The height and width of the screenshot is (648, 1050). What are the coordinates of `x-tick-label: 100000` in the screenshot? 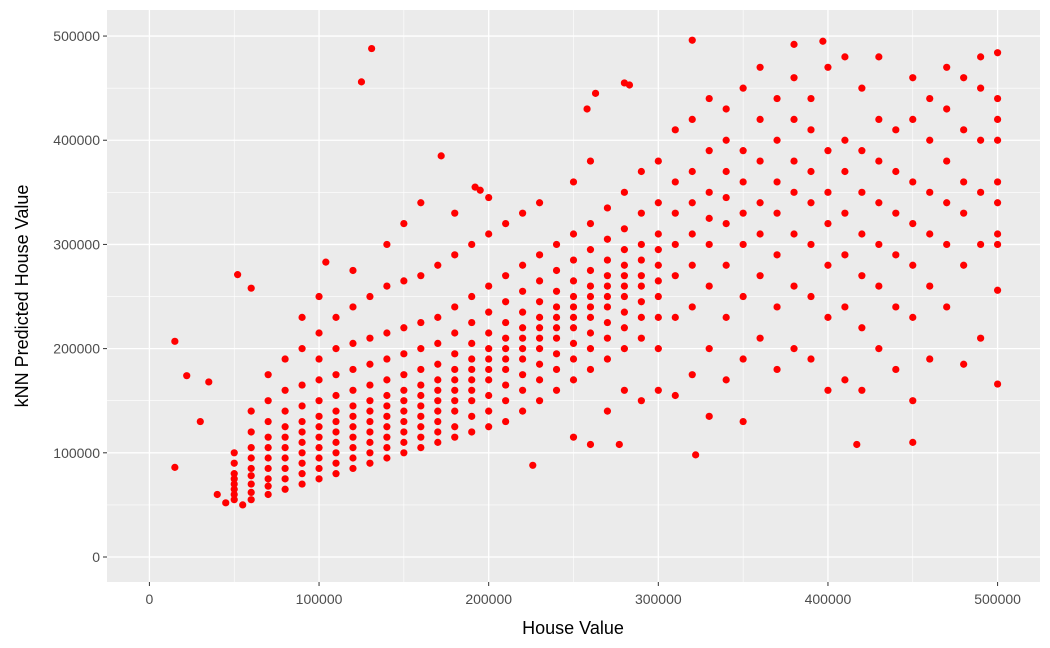 It's located at (319, 599).